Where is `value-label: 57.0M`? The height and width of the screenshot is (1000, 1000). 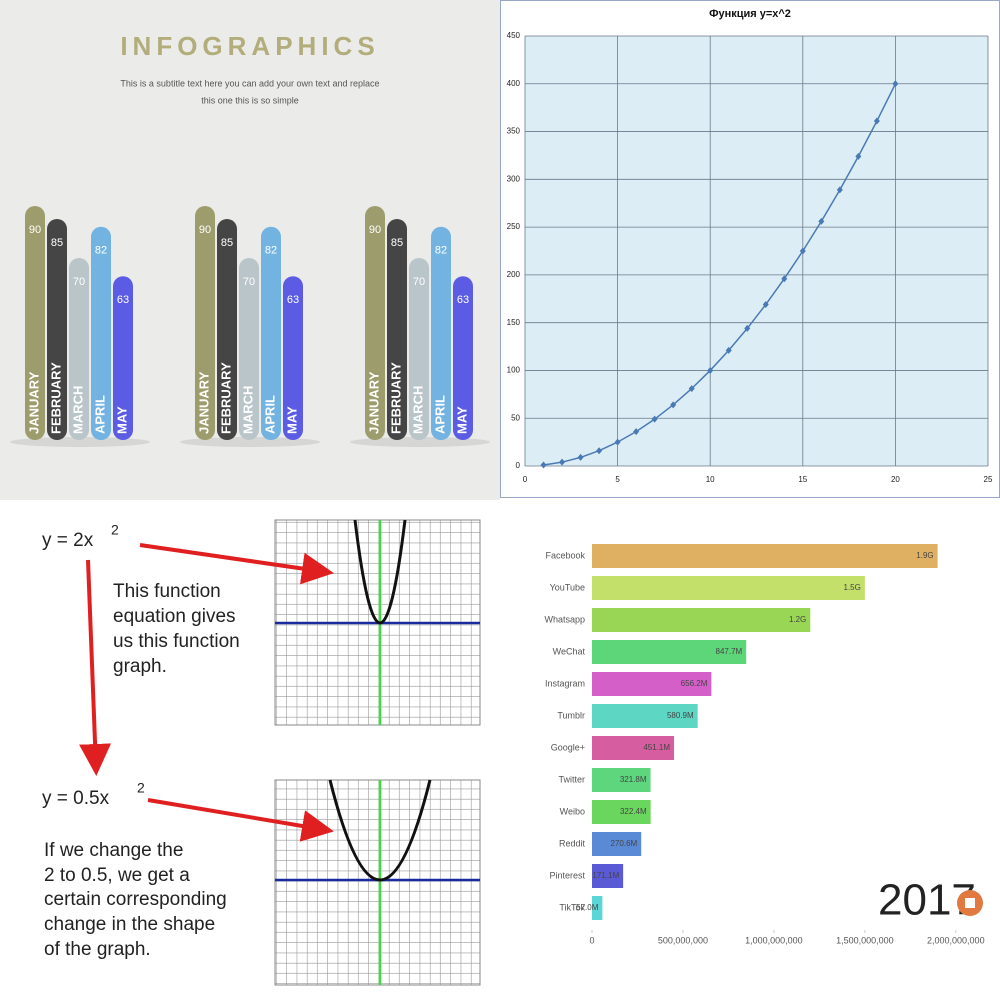 value-label: 57.0M is located at coordinates (587, 907).